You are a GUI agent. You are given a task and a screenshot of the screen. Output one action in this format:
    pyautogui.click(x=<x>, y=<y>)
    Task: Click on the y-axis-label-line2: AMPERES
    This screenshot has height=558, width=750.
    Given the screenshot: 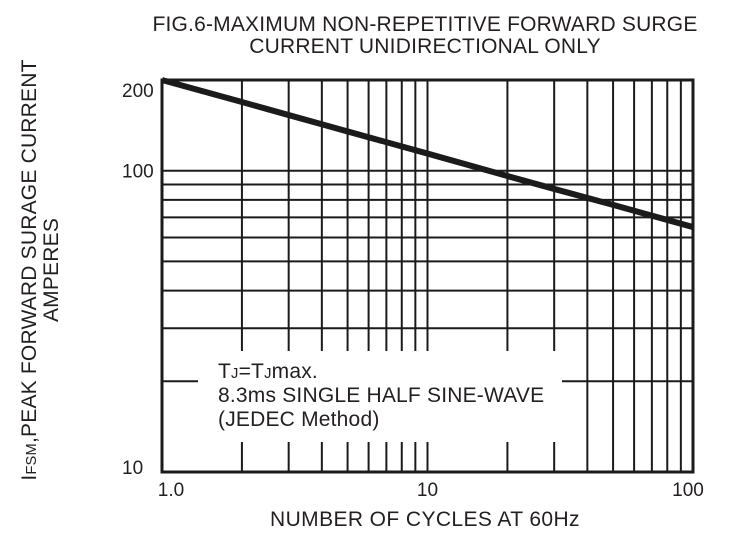 What is the action you would take?
    pyautogui.click(x=51, y=270)
    